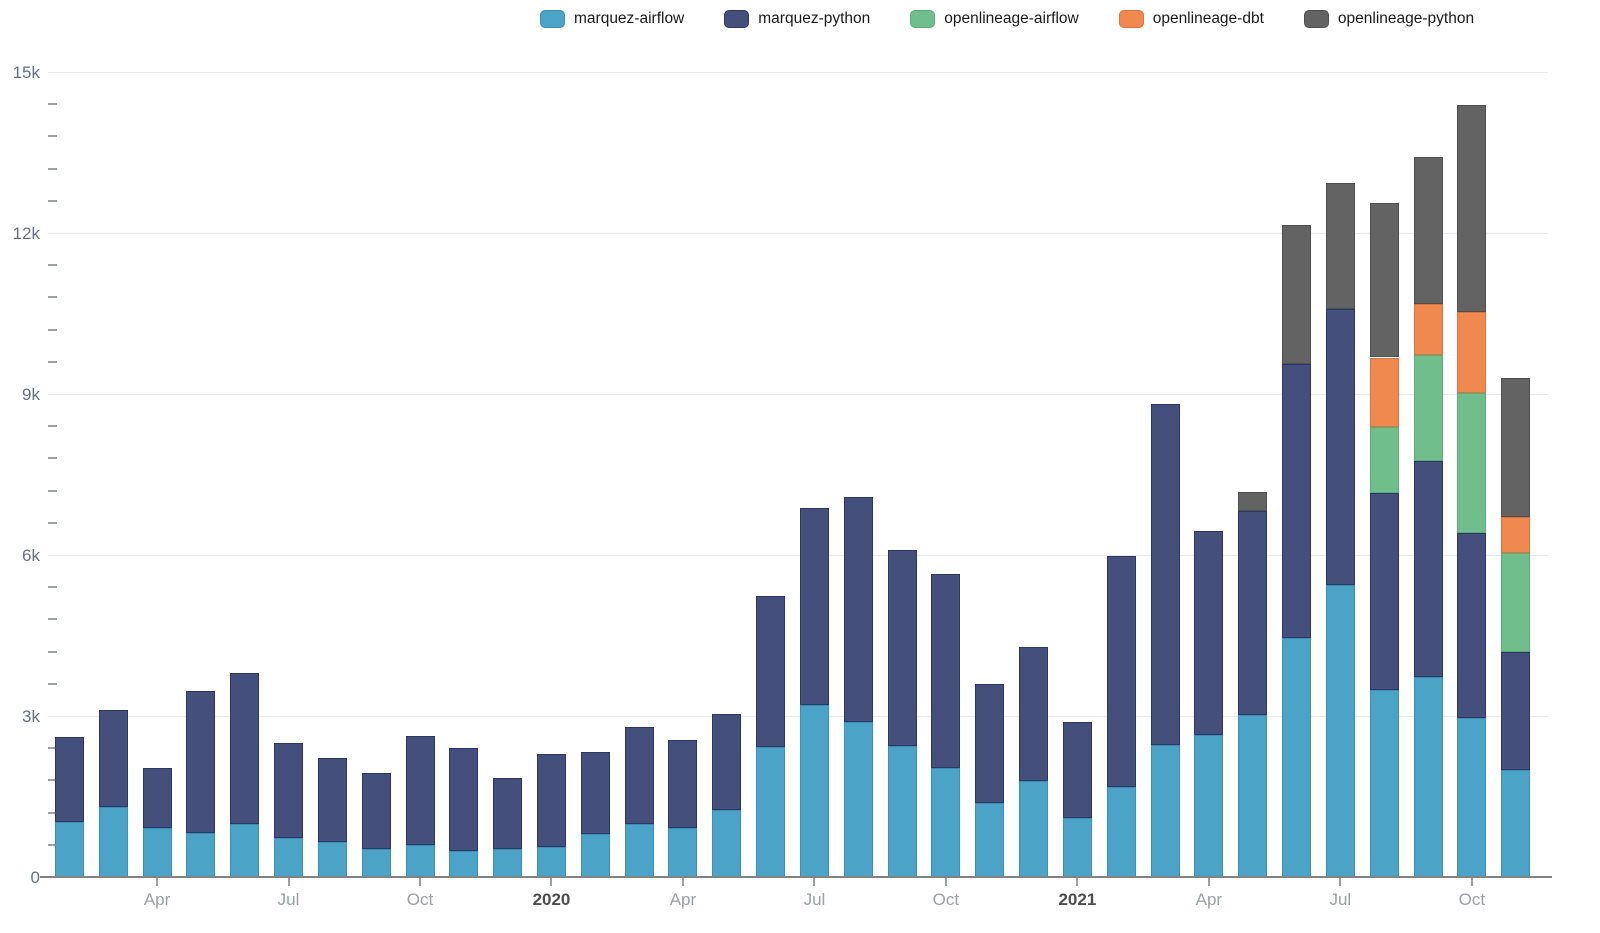 The image size is (1600, 933). I want to click on bar-jun-2019-marquez-python, so click(245, 748).